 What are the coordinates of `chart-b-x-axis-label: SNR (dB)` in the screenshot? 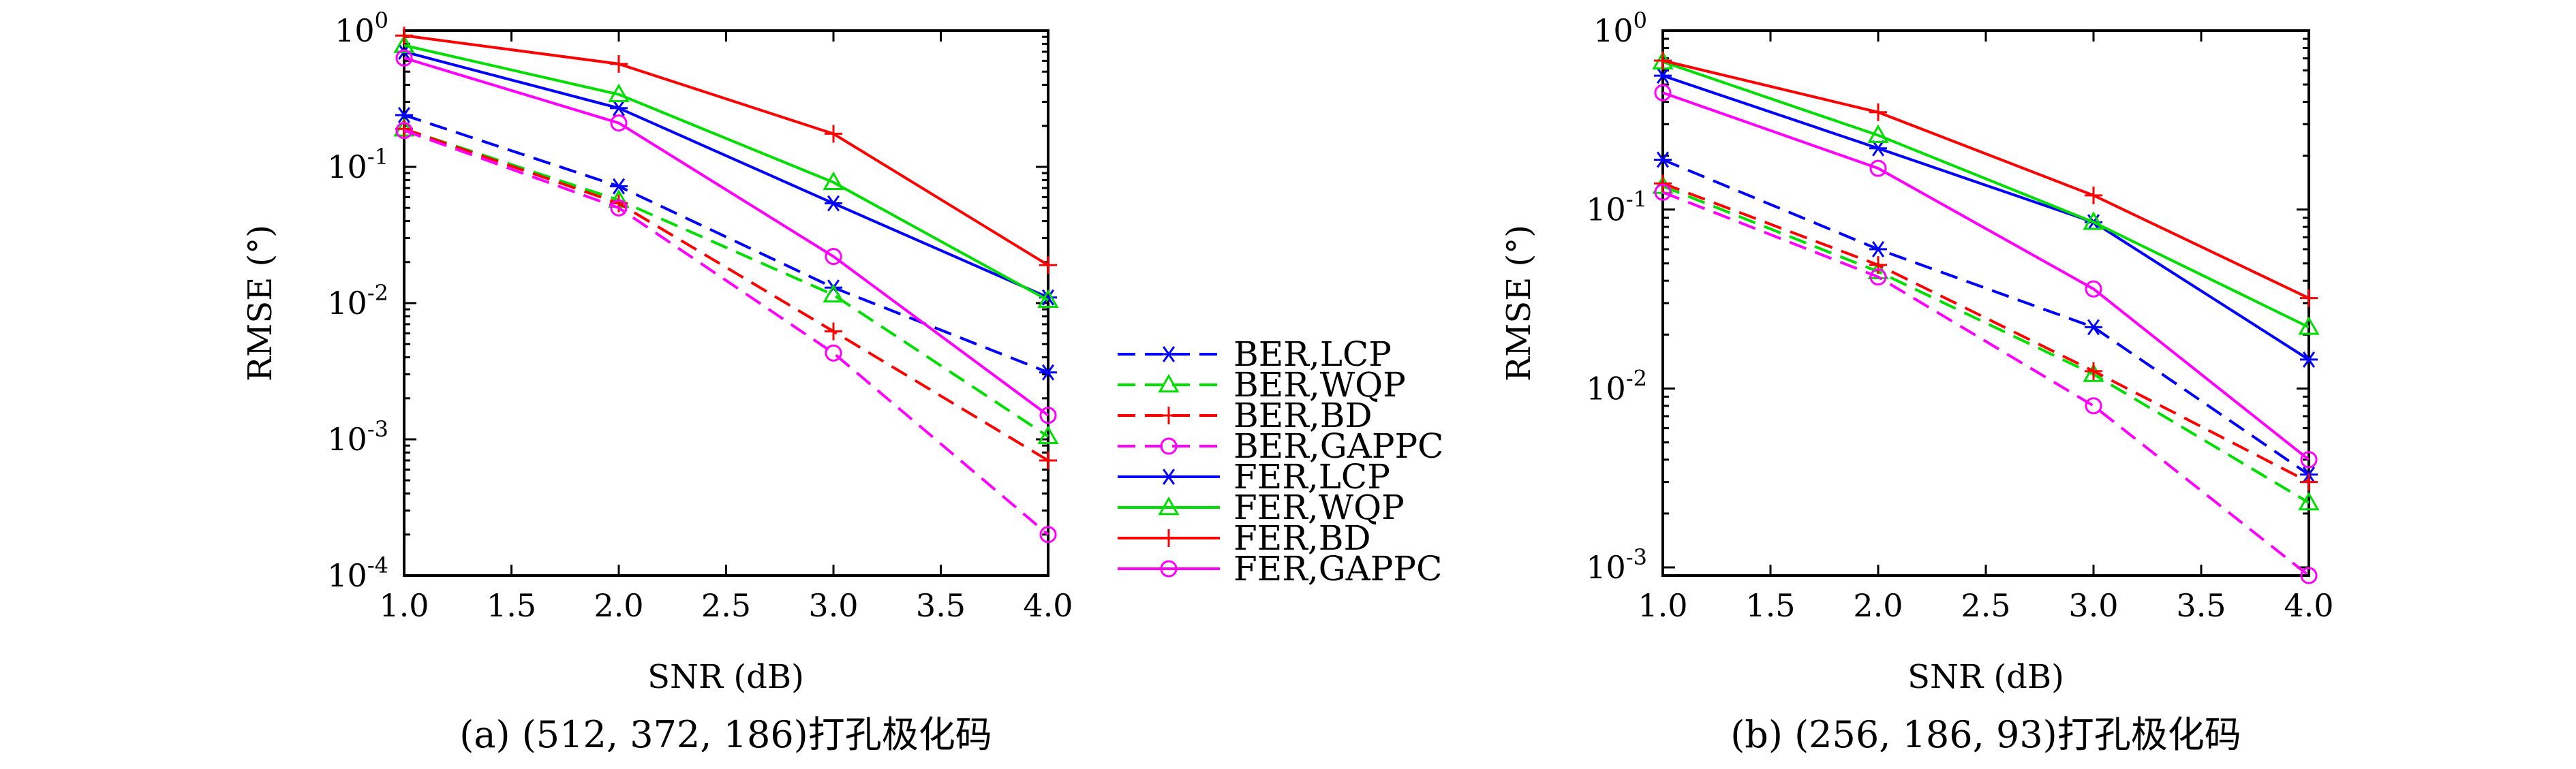 It's located at (1986, 677).